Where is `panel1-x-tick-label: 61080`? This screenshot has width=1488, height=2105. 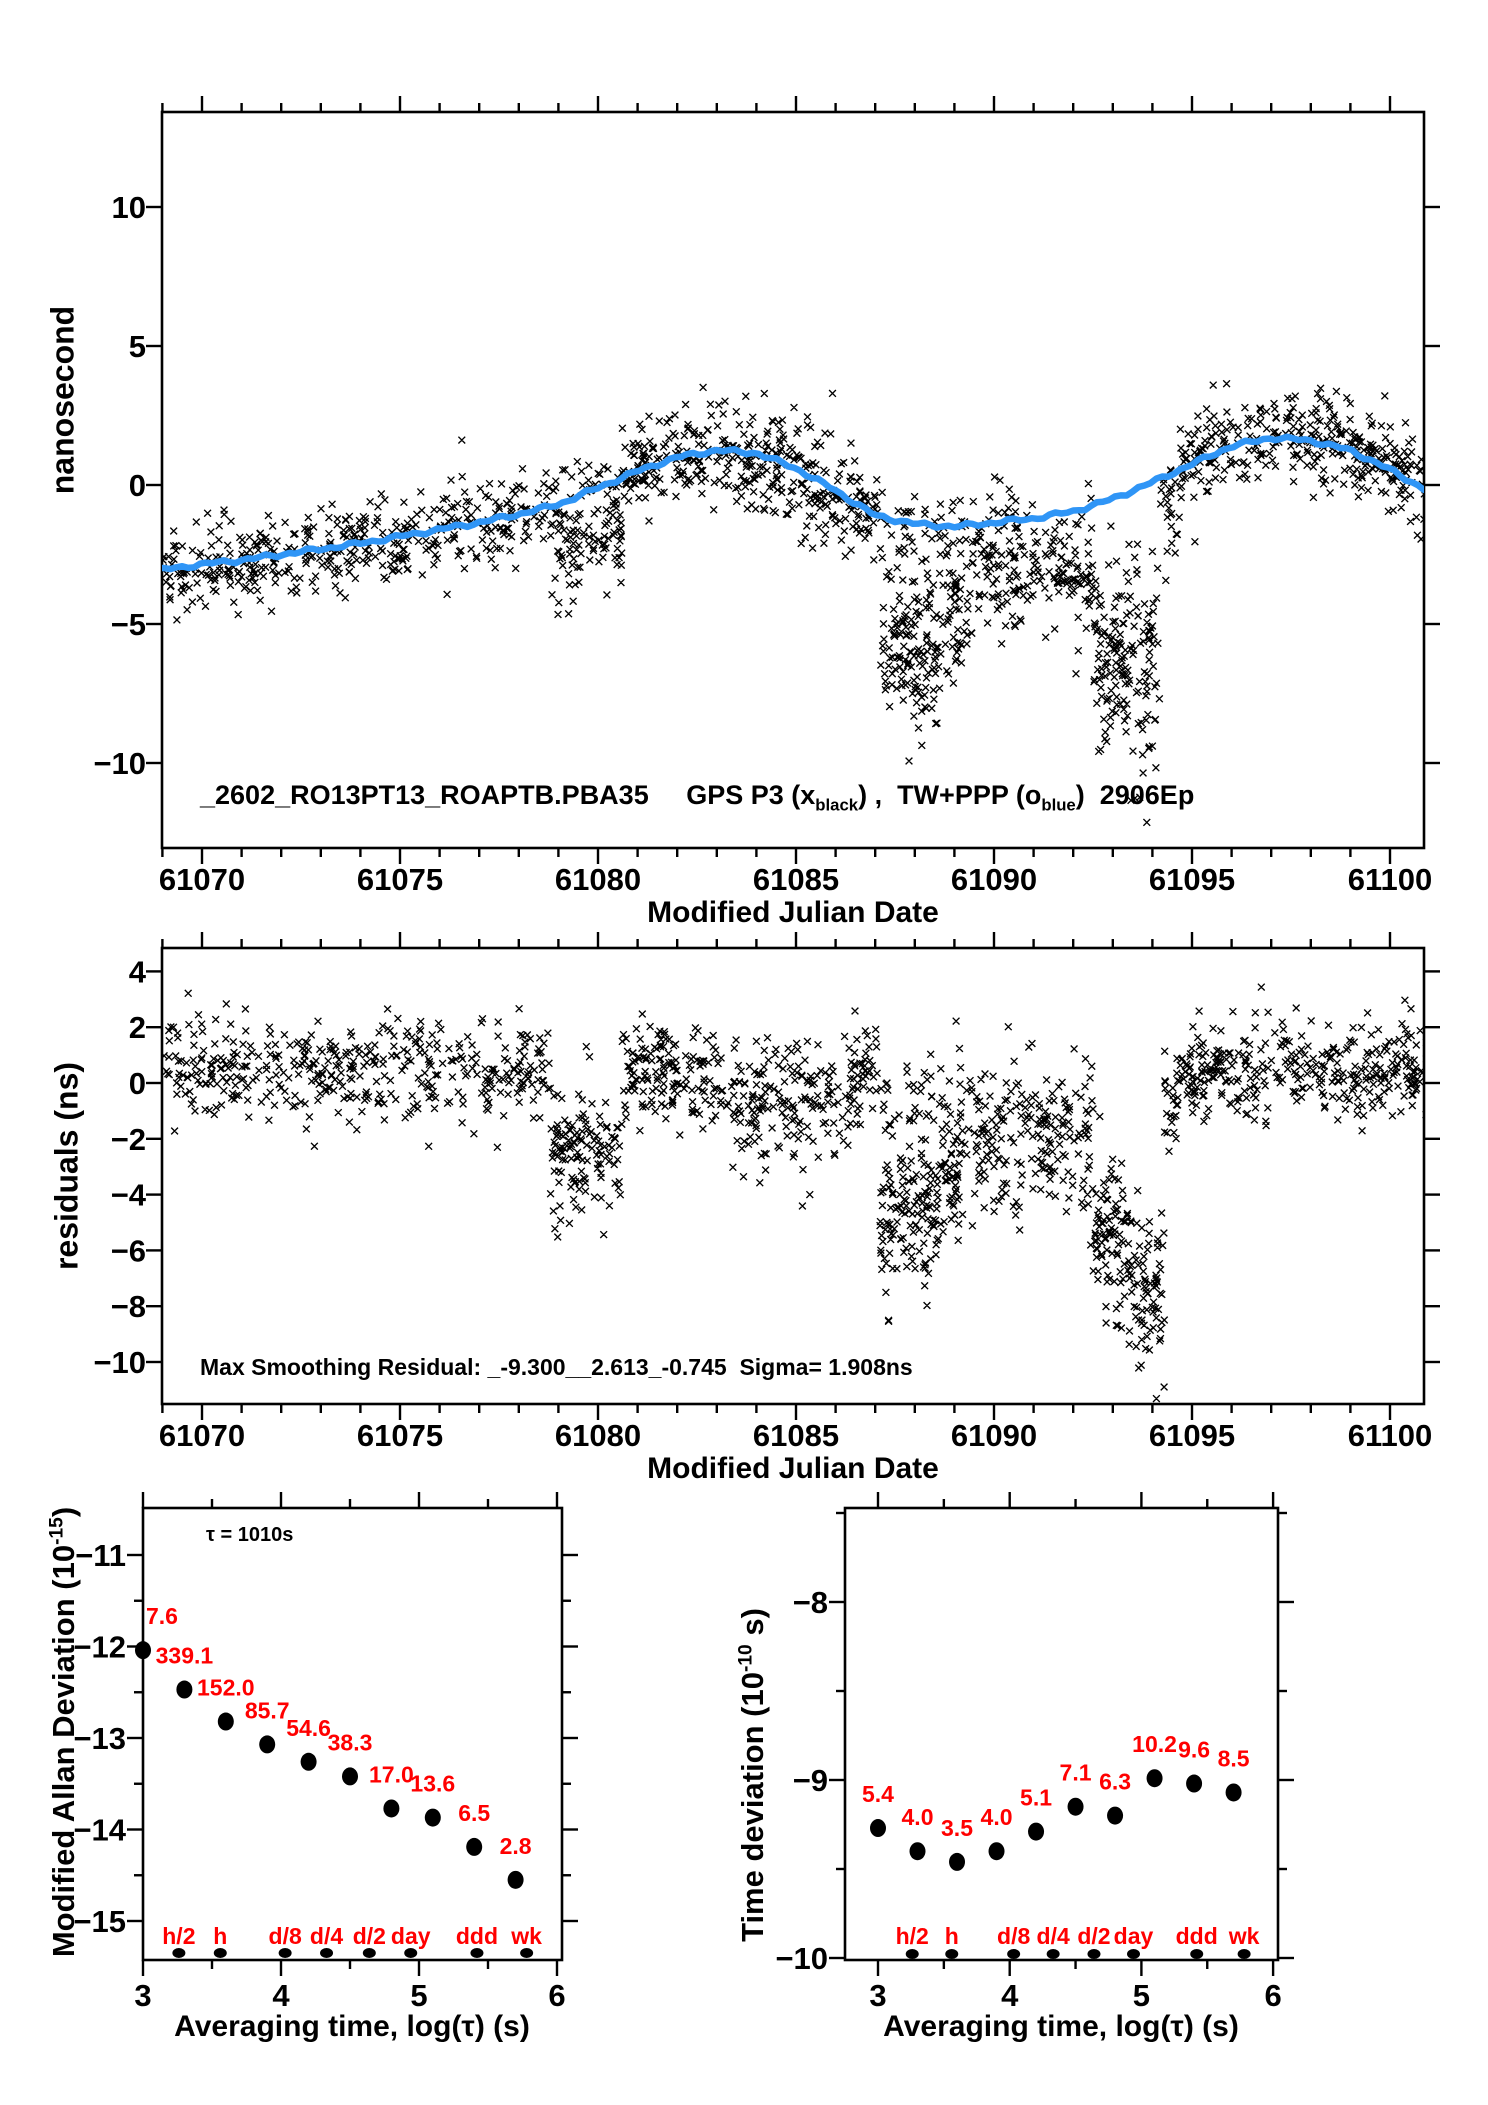 panel1-x-tick-label: 61080 is located at coordinates (598, 879).